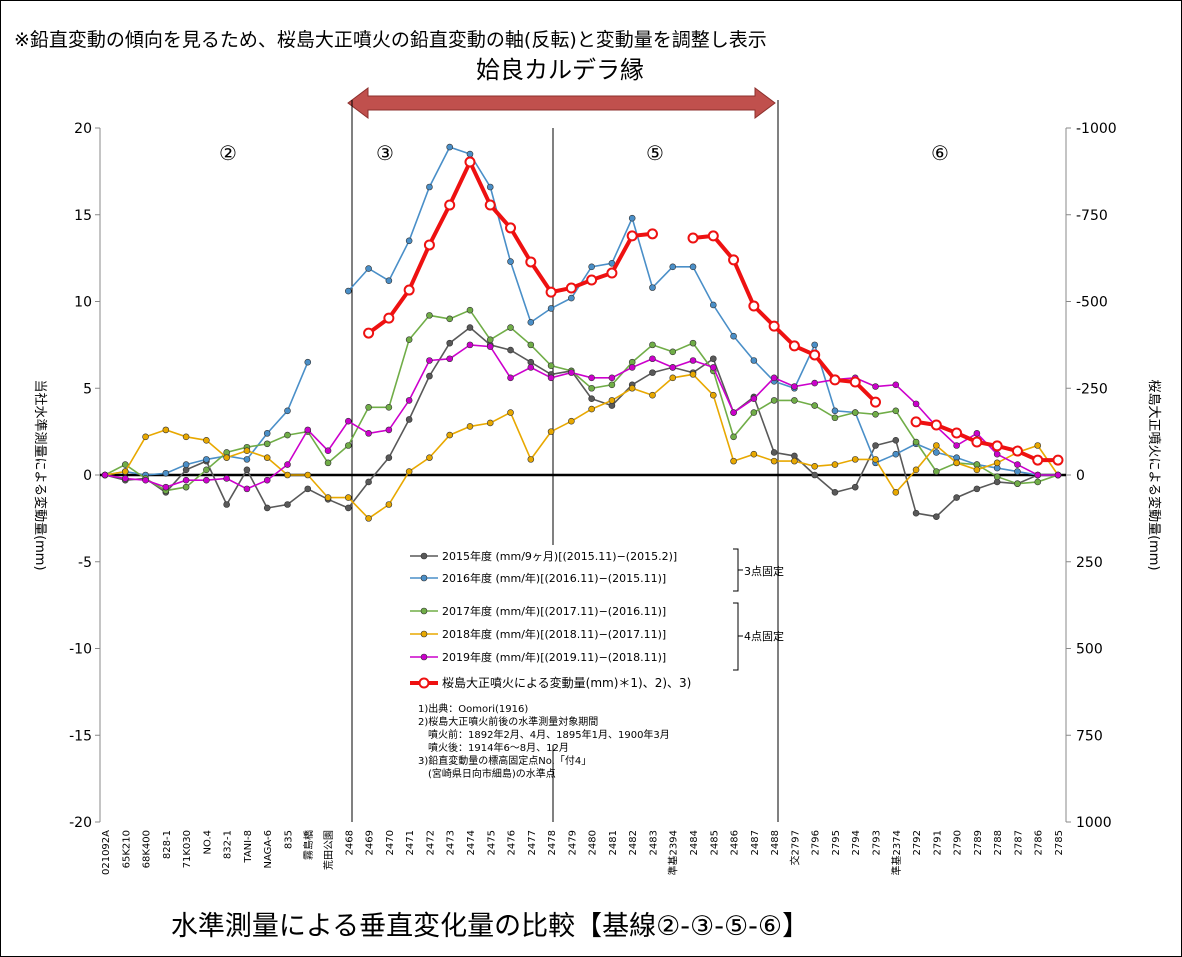  What do you see at coordinates (491, 842) in the screenshot?
I see `x-tick-label: 2475` at bounding box center [491, 842].